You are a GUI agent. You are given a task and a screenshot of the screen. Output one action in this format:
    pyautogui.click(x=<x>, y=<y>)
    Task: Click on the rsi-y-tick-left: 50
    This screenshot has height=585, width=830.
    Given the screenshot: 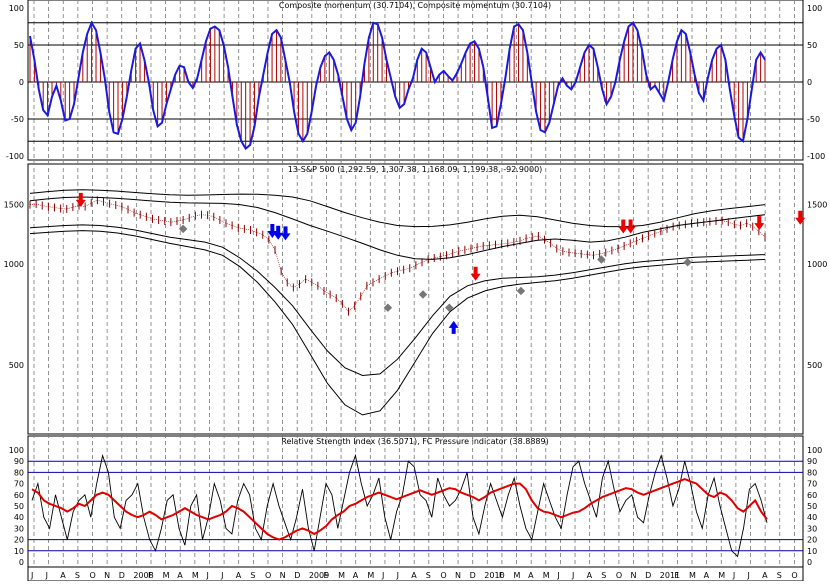 What is the action you would take?
    pyautogui.click(x=19, y=506)
    